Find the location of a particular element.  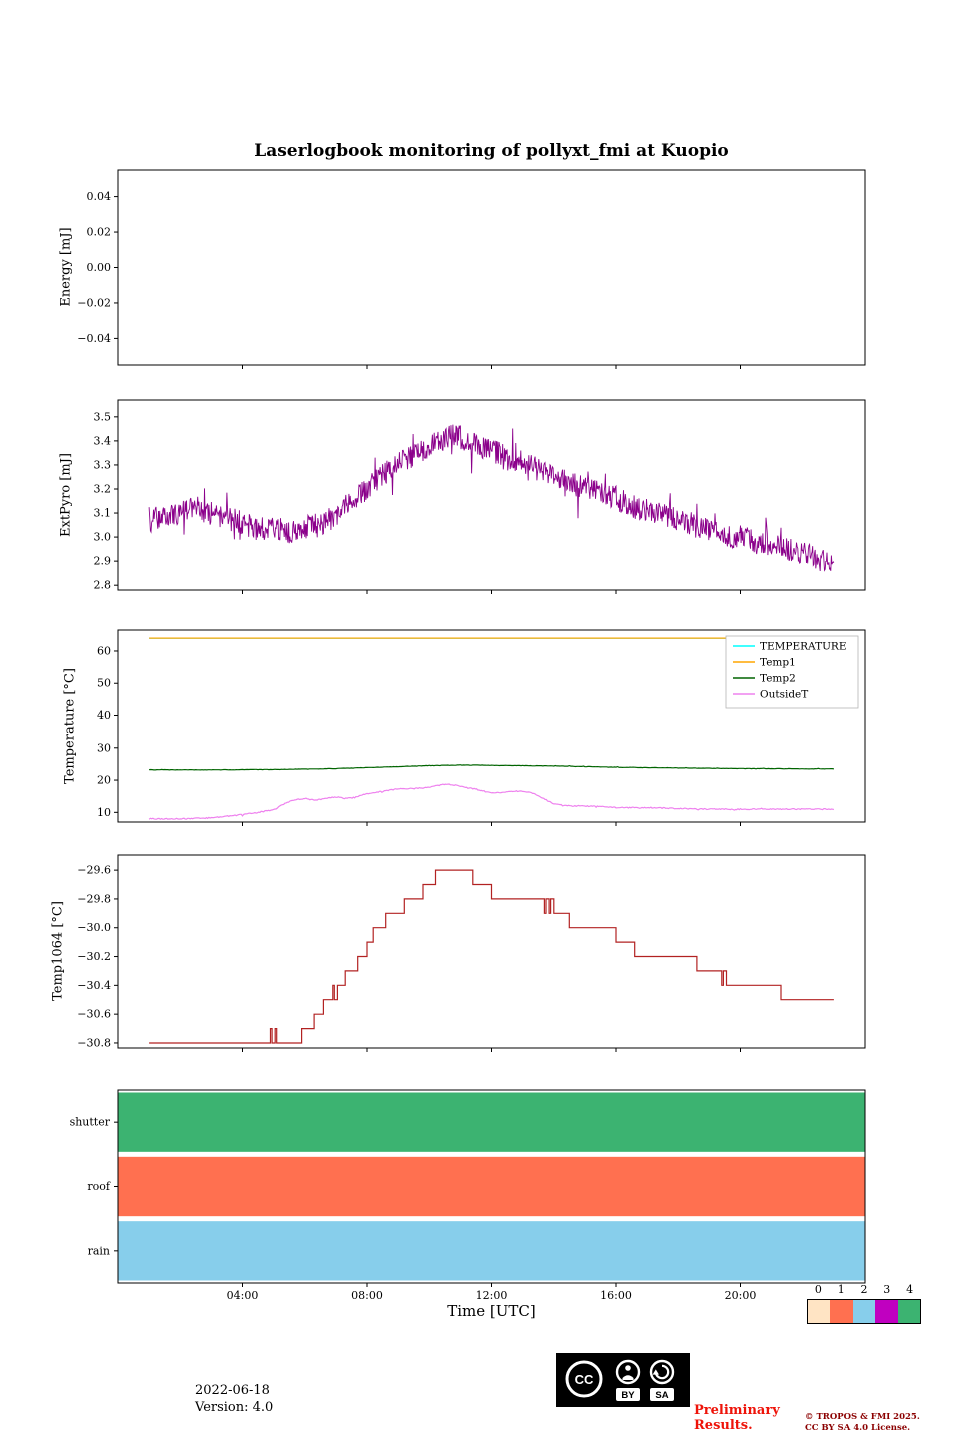

cc-by-label-box is located at coordinates (628, 1394).